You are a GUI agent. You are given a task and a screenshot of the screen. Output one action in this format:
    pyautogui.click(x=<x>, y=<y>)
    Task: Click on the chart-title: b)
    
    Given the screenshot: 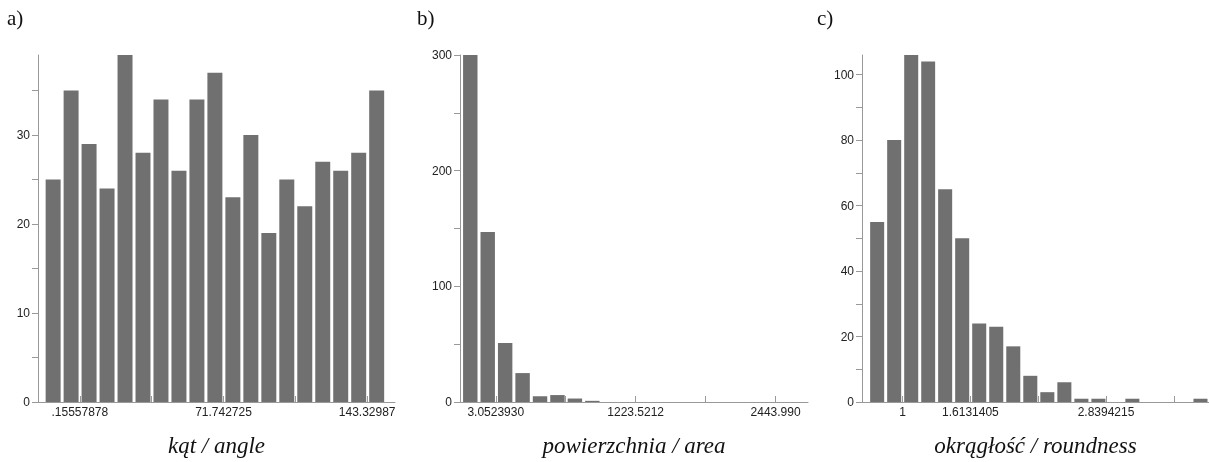 What is the action you would take?
    pyautogui.click(x=426, y=17)
    